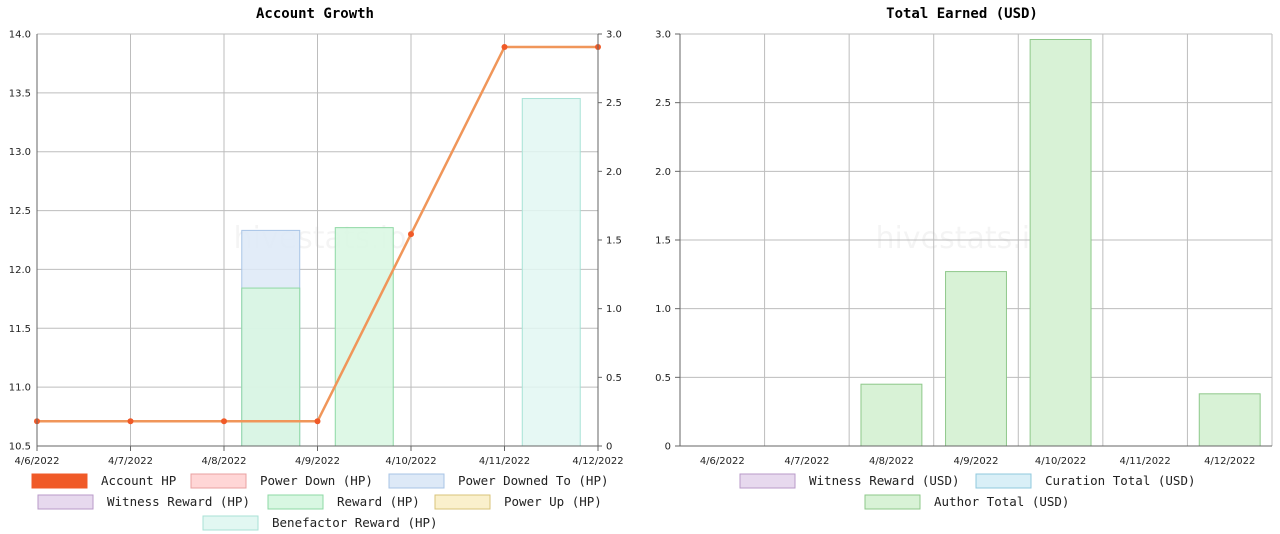  I want to click on left-y-tick-label: 12.5, so click(20, 211).